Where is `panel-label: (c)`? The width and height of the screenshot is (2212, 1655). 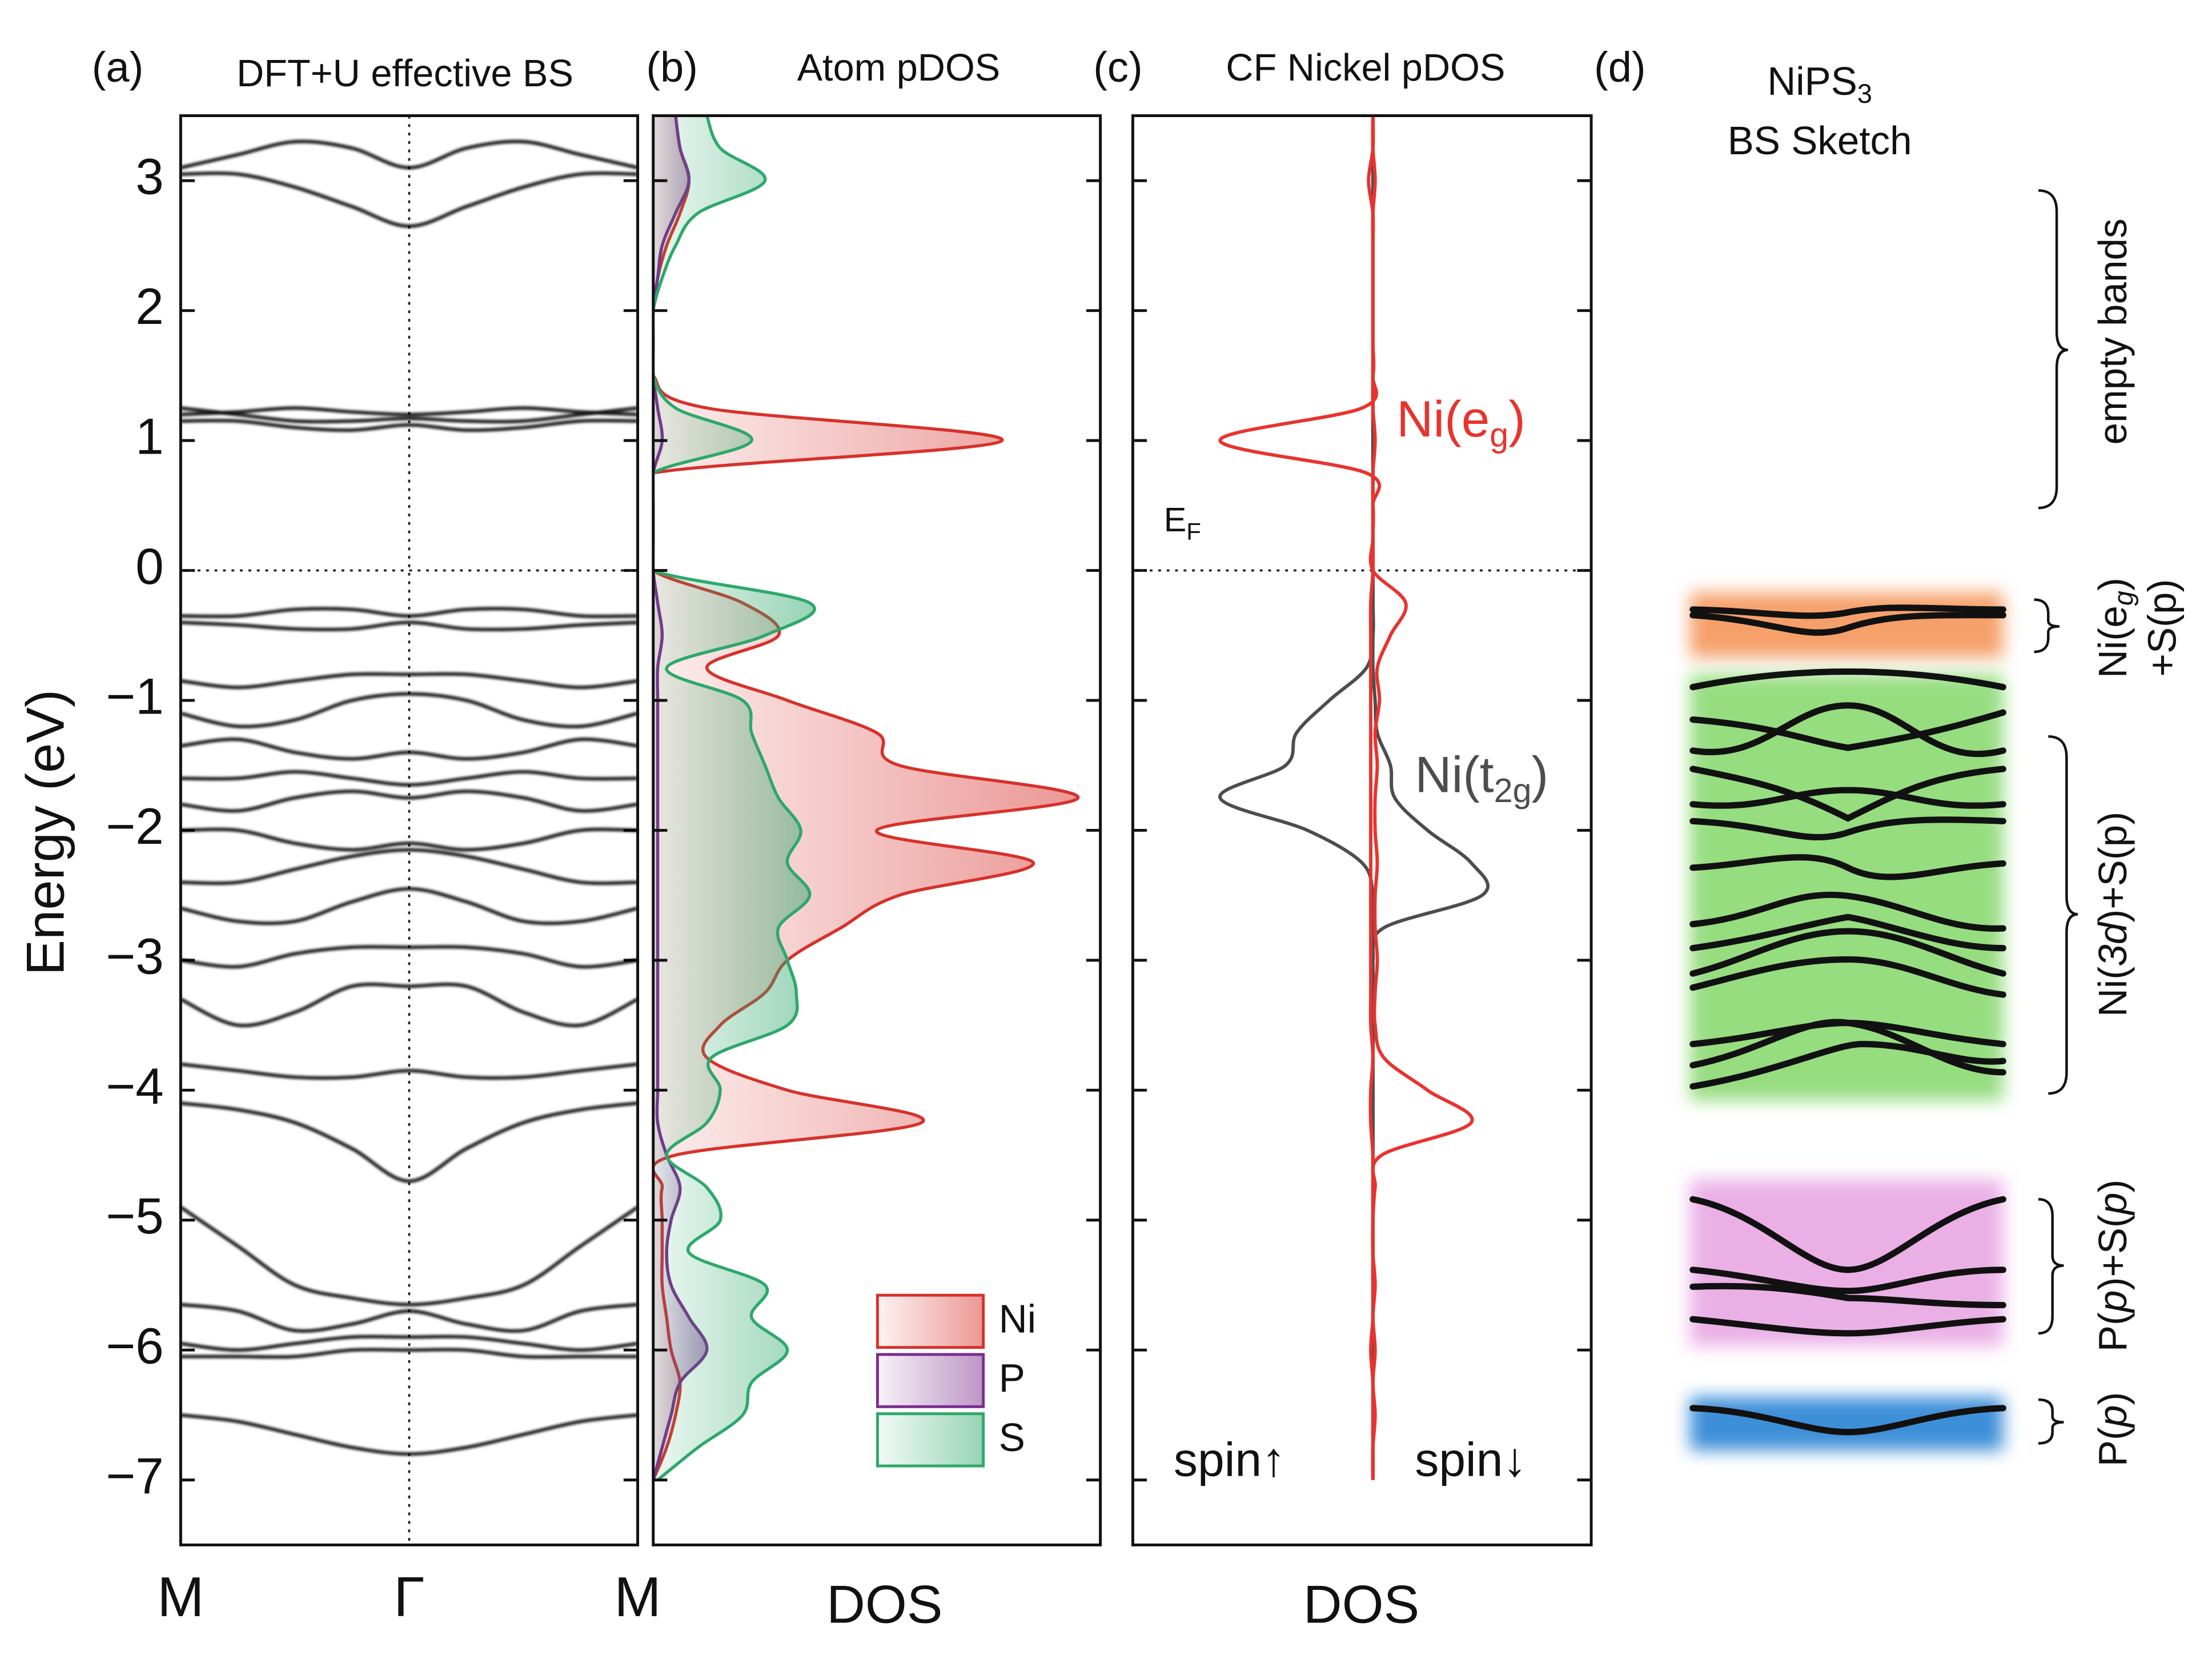
panel-label: (c) is located at coordinates (1117, 67).